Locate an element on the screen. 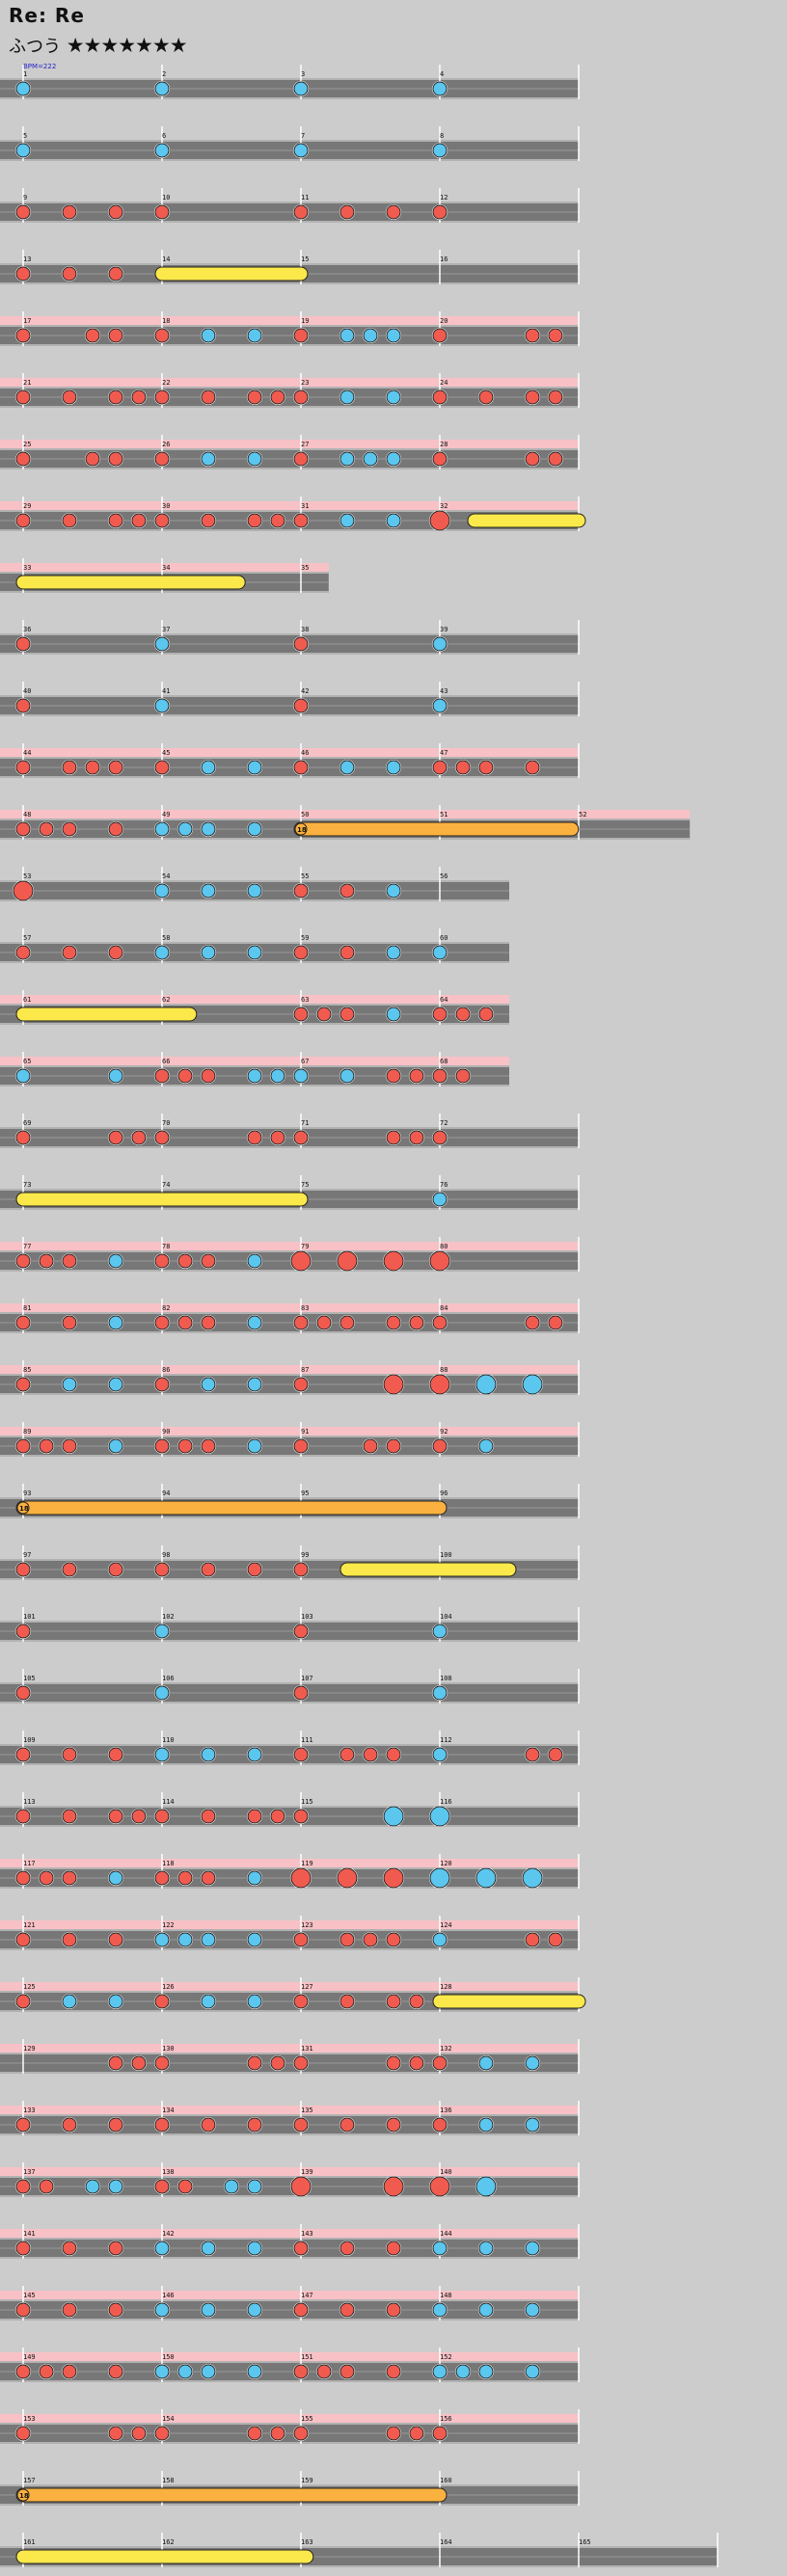 Image resolution: width=787 pixels, height=2576 pixels. measure-number: 9 is located at coordinates (25, 198).